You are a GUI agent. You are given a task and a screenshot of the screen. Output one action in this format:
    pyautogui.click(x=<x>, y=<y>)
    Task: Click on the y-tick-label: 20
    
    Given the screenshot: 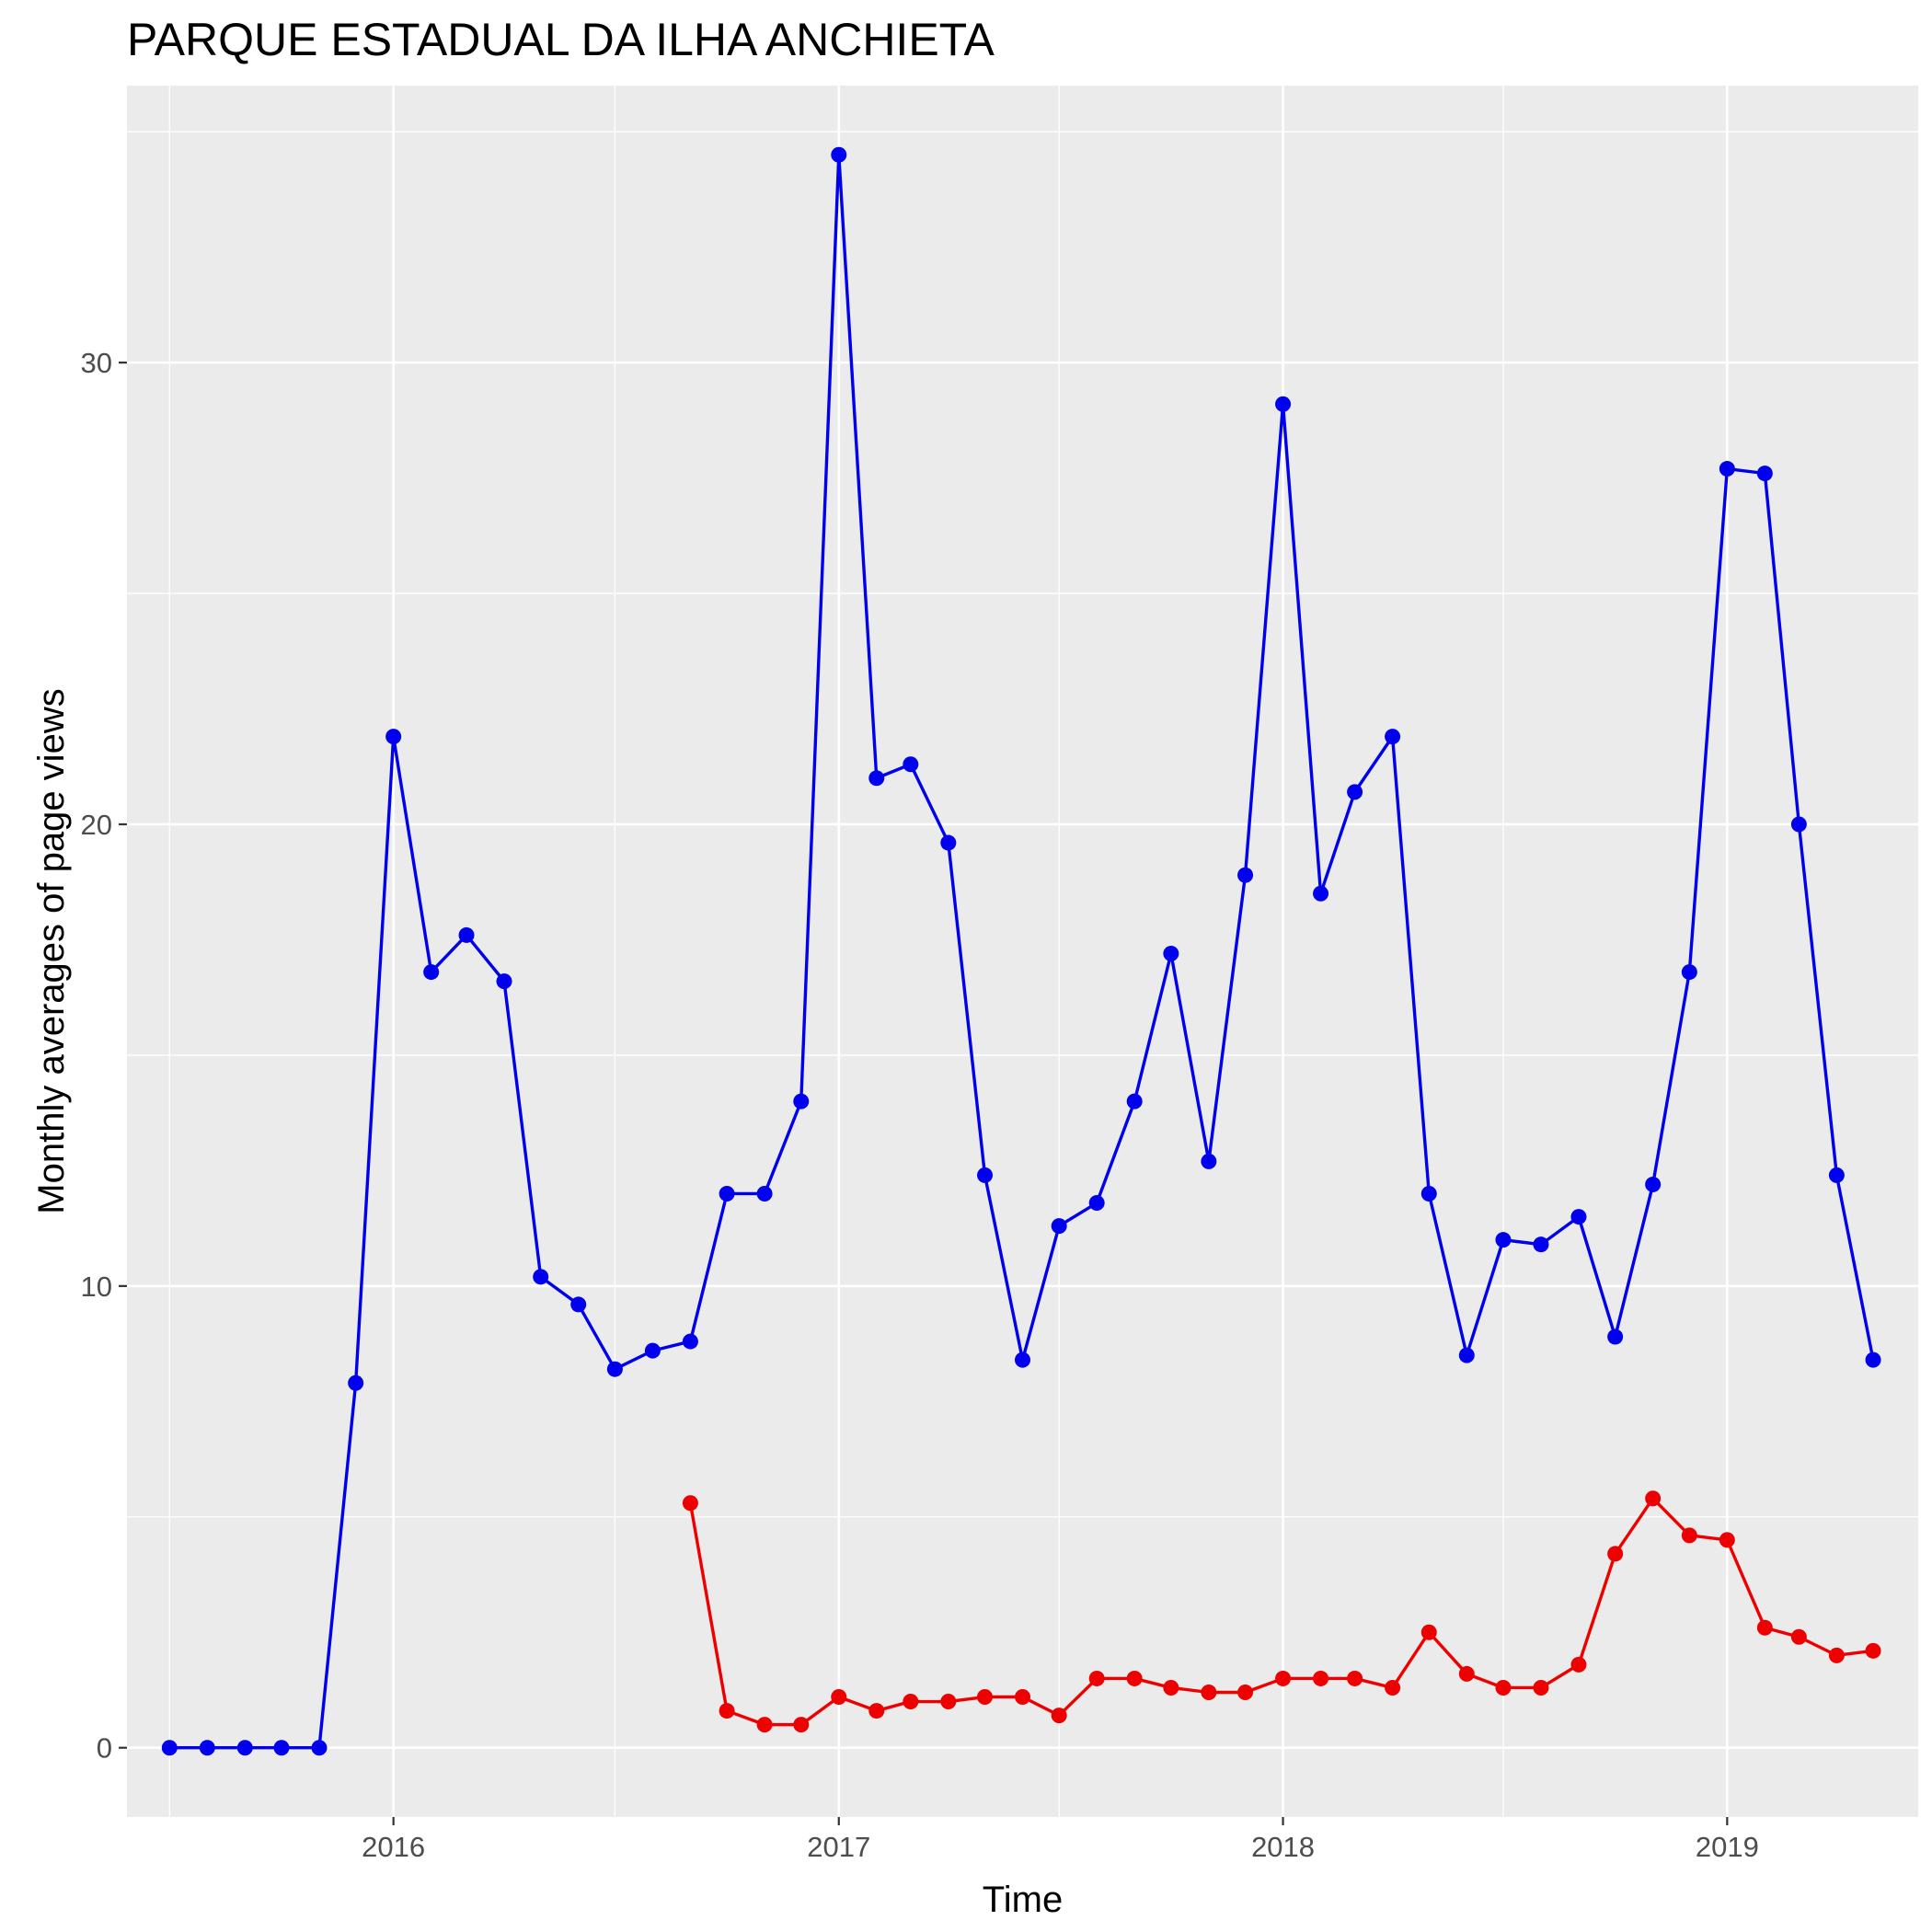 What is the action you would take?
    pyautogui.click(x=96, y=825)
    